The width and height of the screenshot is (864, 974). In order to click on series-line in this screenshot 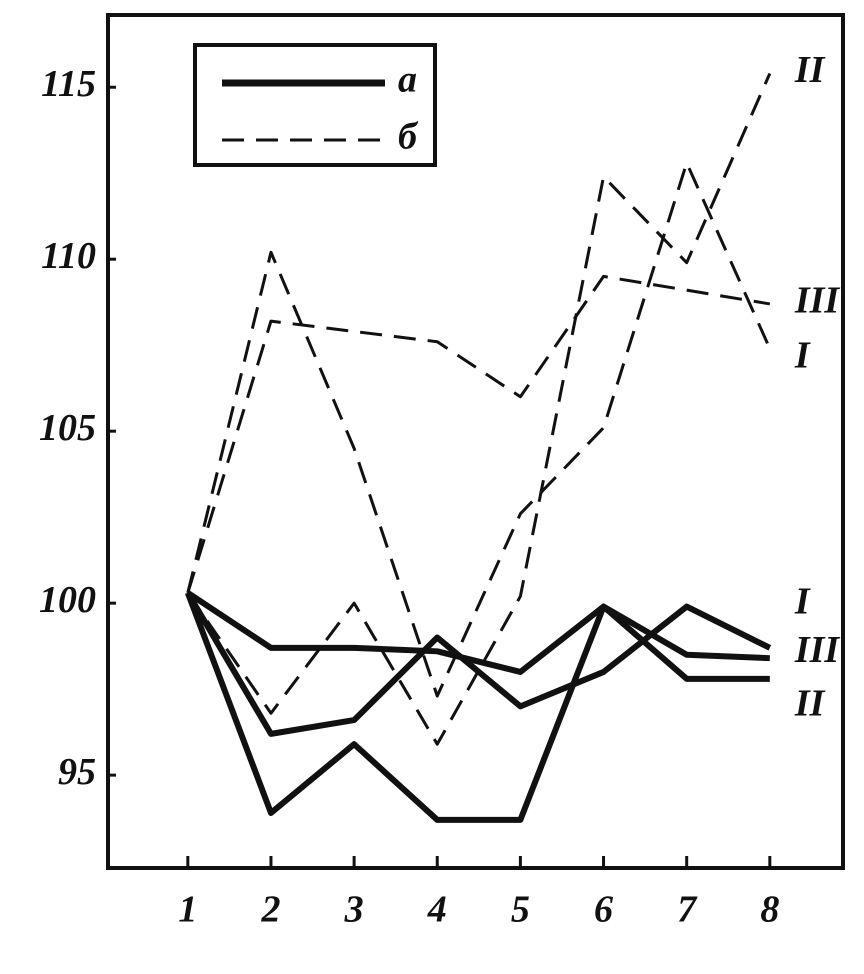, I will do `click(478, 632)`.